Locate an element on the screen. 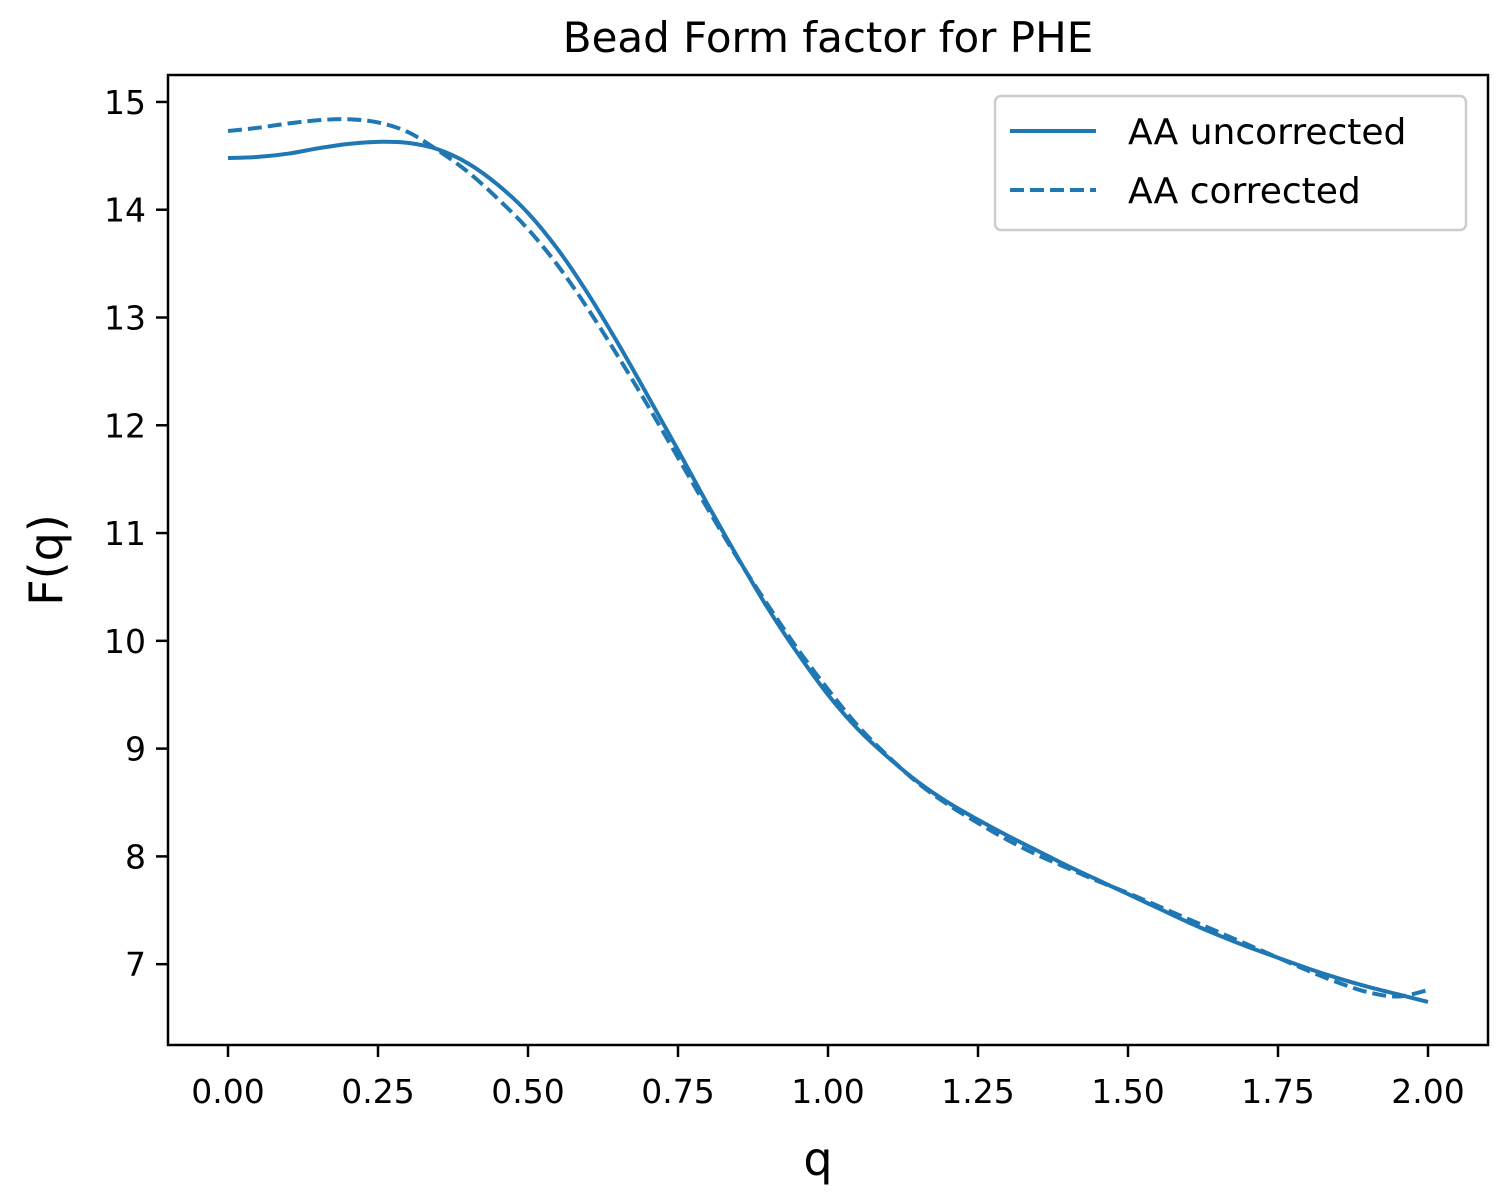 The image size is (1500, 1200). y-tick-label: 9 is located at coordinates (135, 749).